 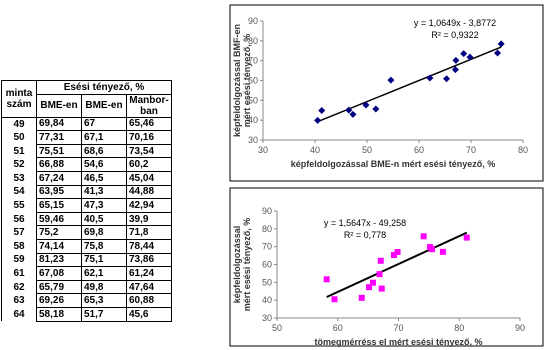 What do you see at coordinates (86, 151) in the screenshot?
I see `table-row: 51 75,51 68,6 73,54` at bounding box center [86, 151].